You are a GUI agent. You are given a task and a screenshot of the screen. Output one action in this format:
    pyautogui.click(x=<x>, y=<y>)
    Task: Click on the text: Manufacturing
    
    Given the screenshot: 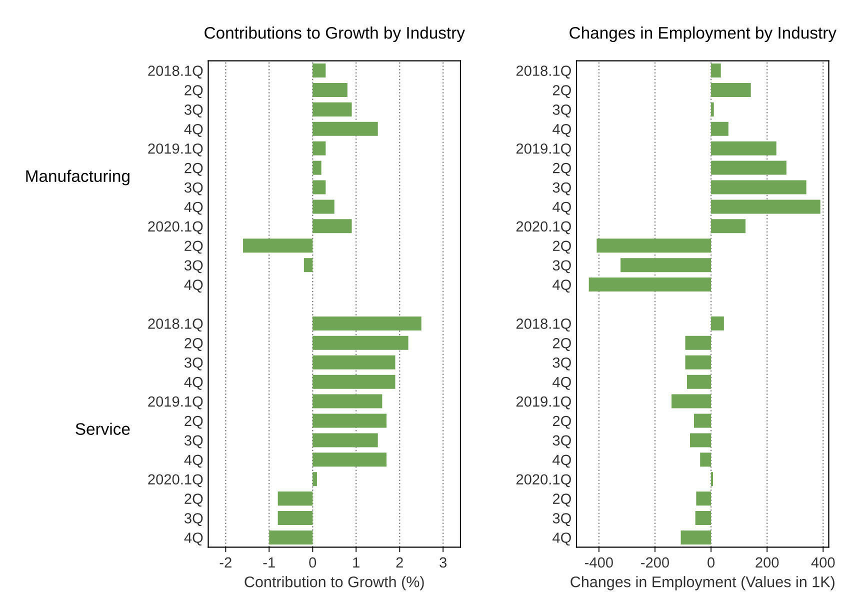 What is the action you would take?
    pyautogui.click(x=78, y=178)
    